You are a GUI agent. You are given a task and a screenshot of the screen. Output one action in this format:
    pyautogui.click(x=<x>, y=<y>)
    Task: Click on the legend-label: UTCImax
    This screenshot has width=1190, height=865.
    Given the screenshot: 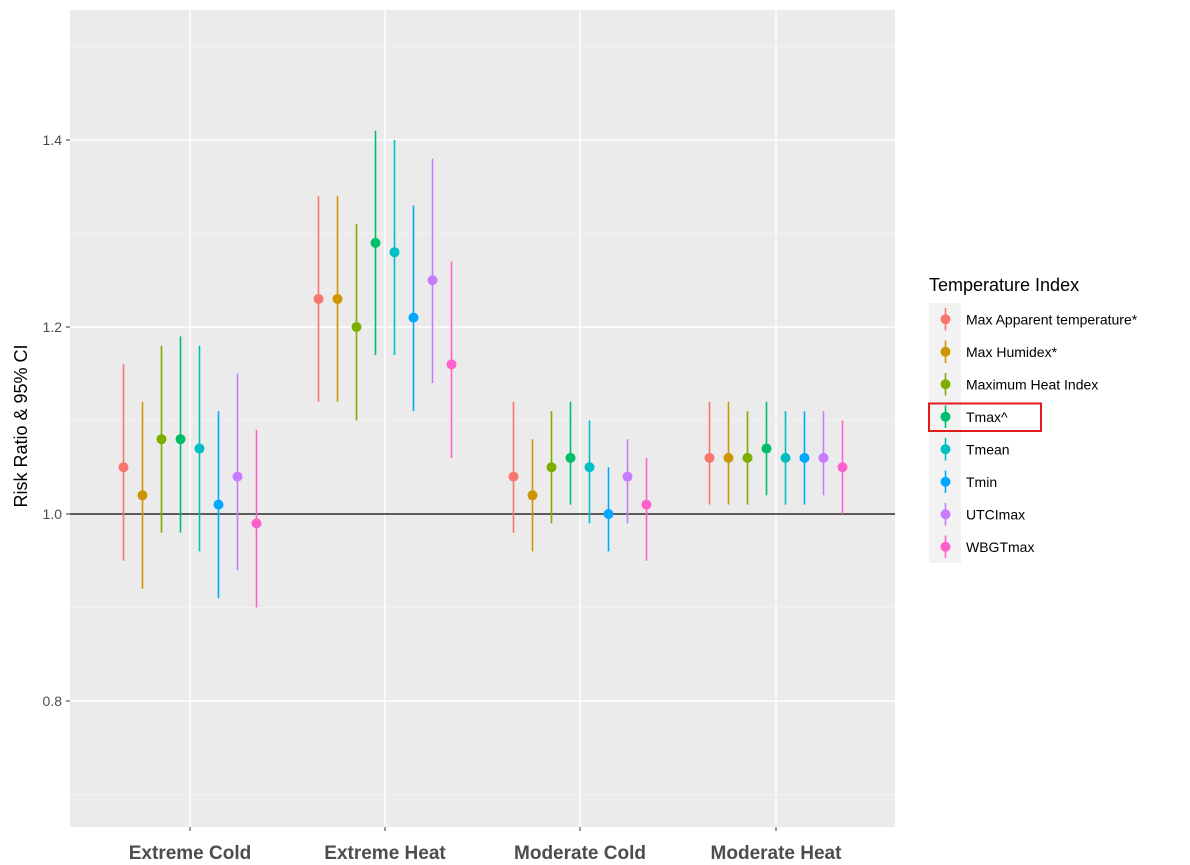 What is the action you would take?
    pyautogui.click(x=995, y=514)
    